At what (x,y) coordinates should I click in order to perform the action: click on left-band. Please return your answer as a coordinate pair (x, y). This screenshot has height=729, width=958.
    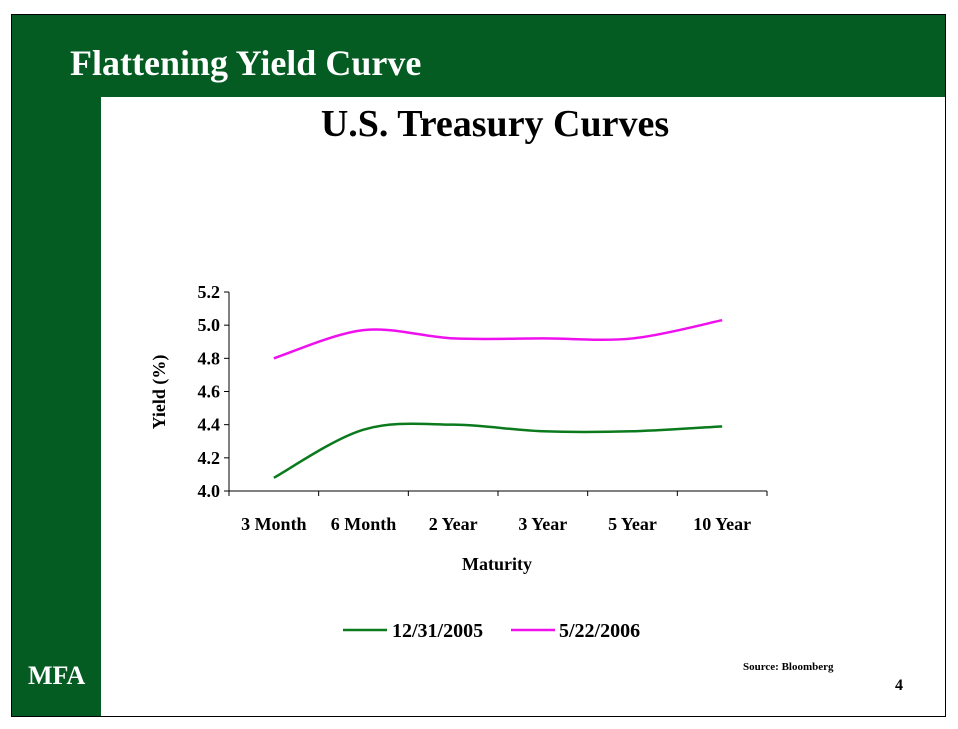
    Looking at the image, I should click on (56, 365).